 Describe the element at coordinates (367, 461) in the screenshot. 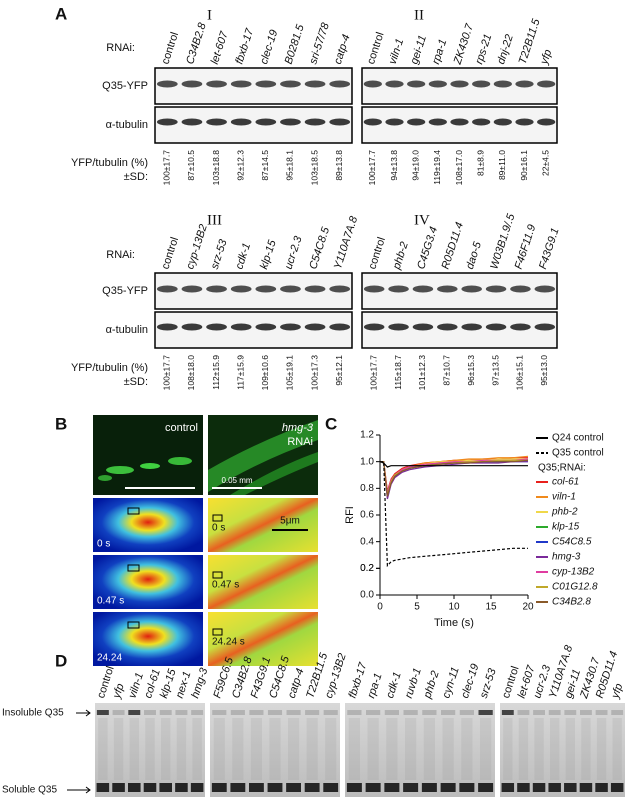

I see `y-tick-label: 1.0` at that location.